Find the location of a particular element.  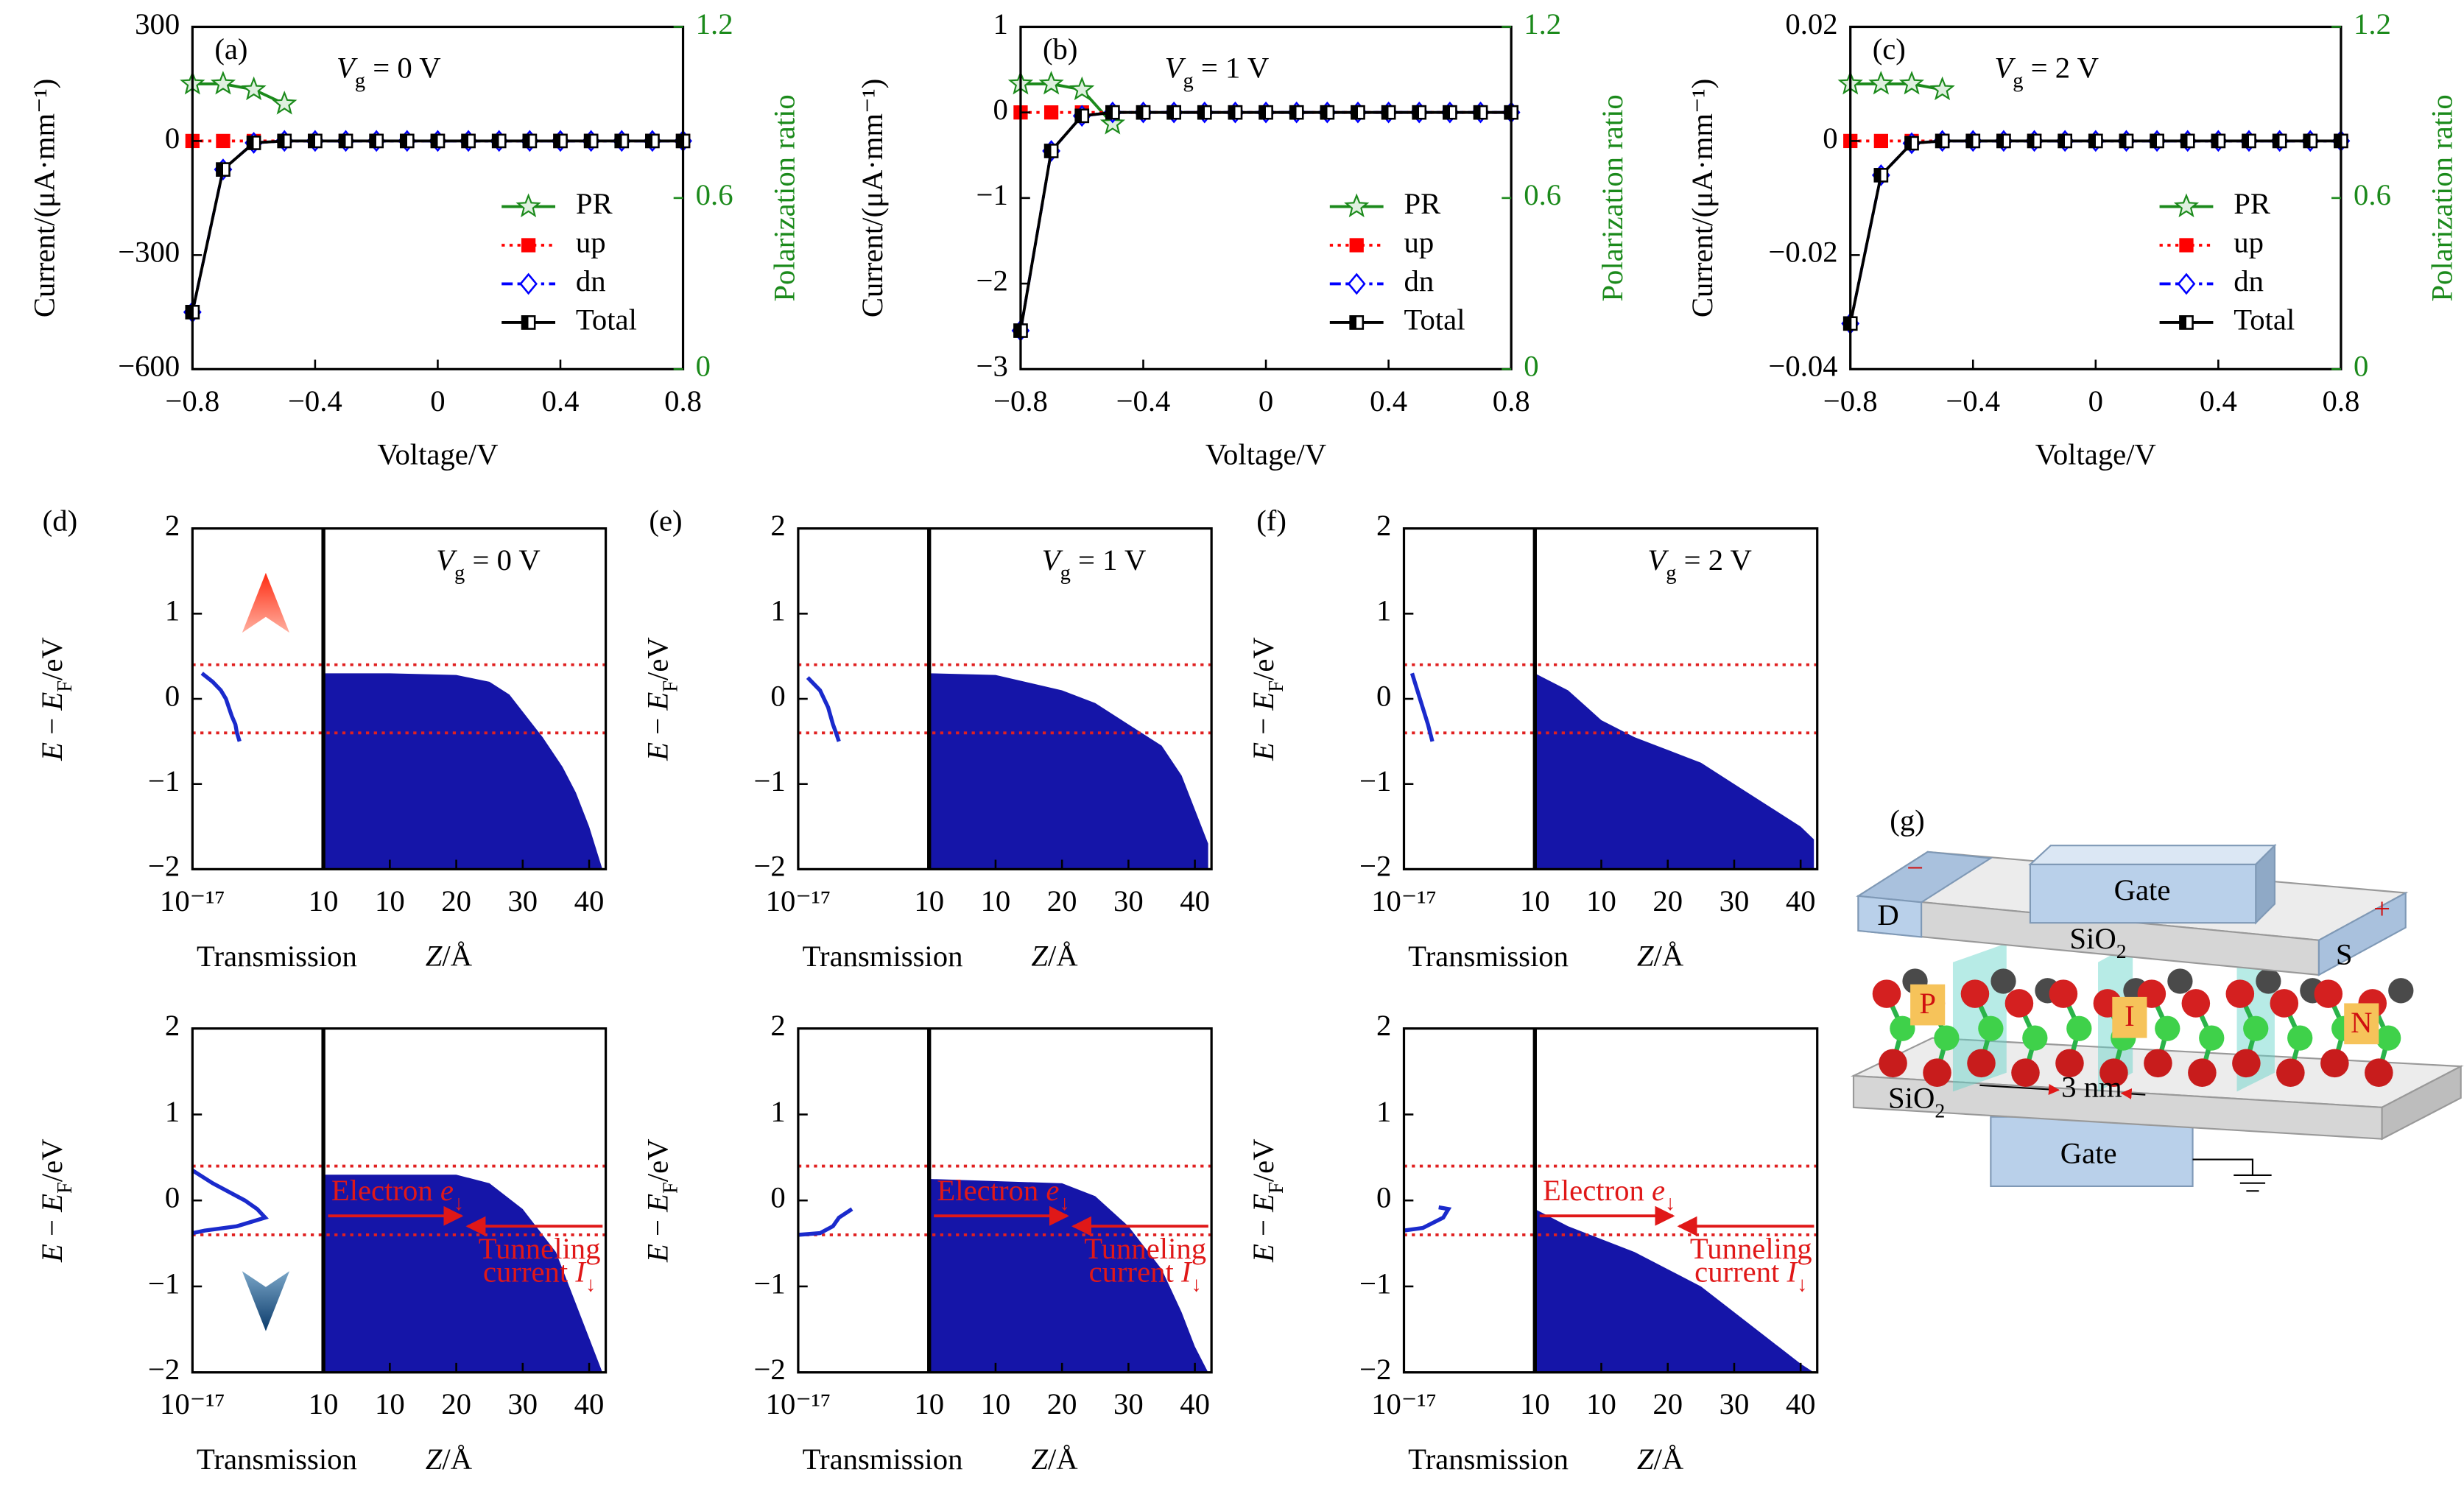

legend-label: up is located at coordinates (2249, 241).